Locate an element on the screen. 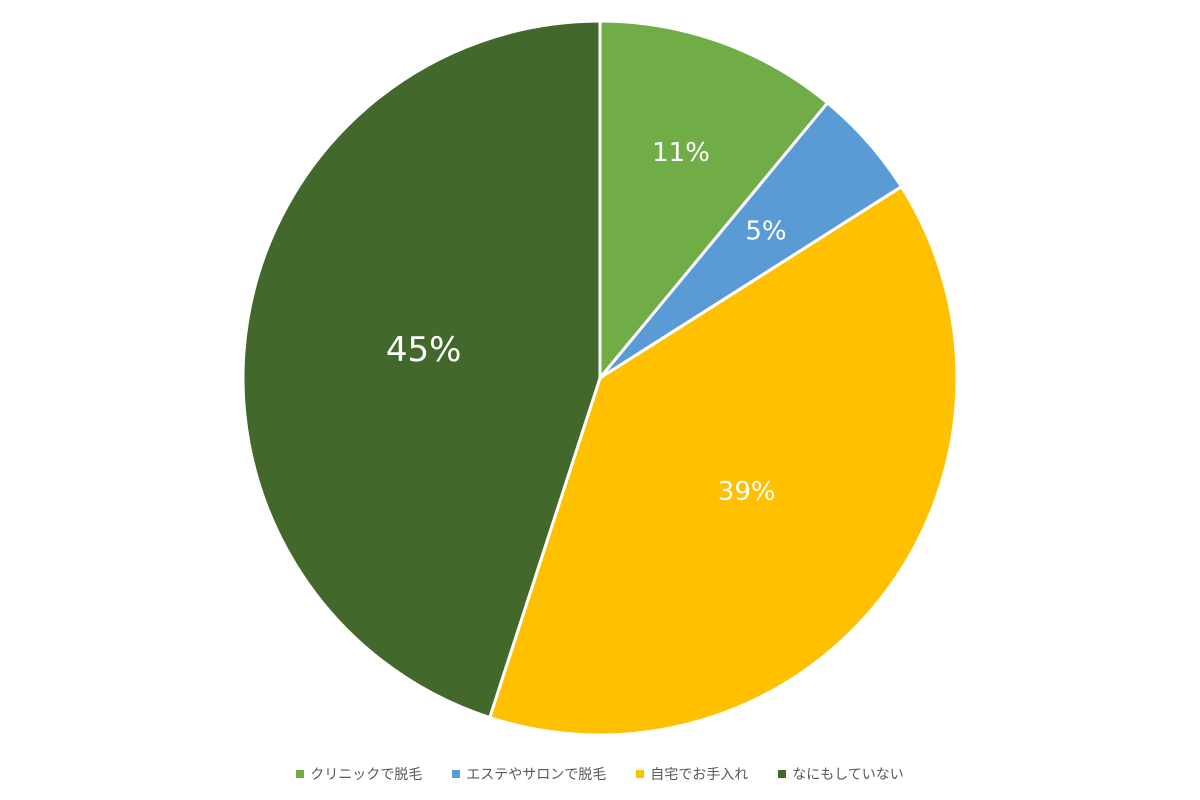  legend-label-salon: エステやサロンで脱毛 is located at coordinates (536, 775).